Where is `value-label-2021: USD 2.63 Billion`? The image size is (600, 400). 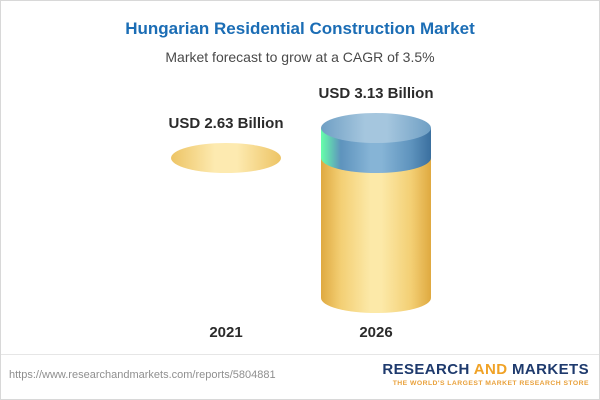
value-label-2021: USD 2.63 Billion is located at coordinates (226, 123).